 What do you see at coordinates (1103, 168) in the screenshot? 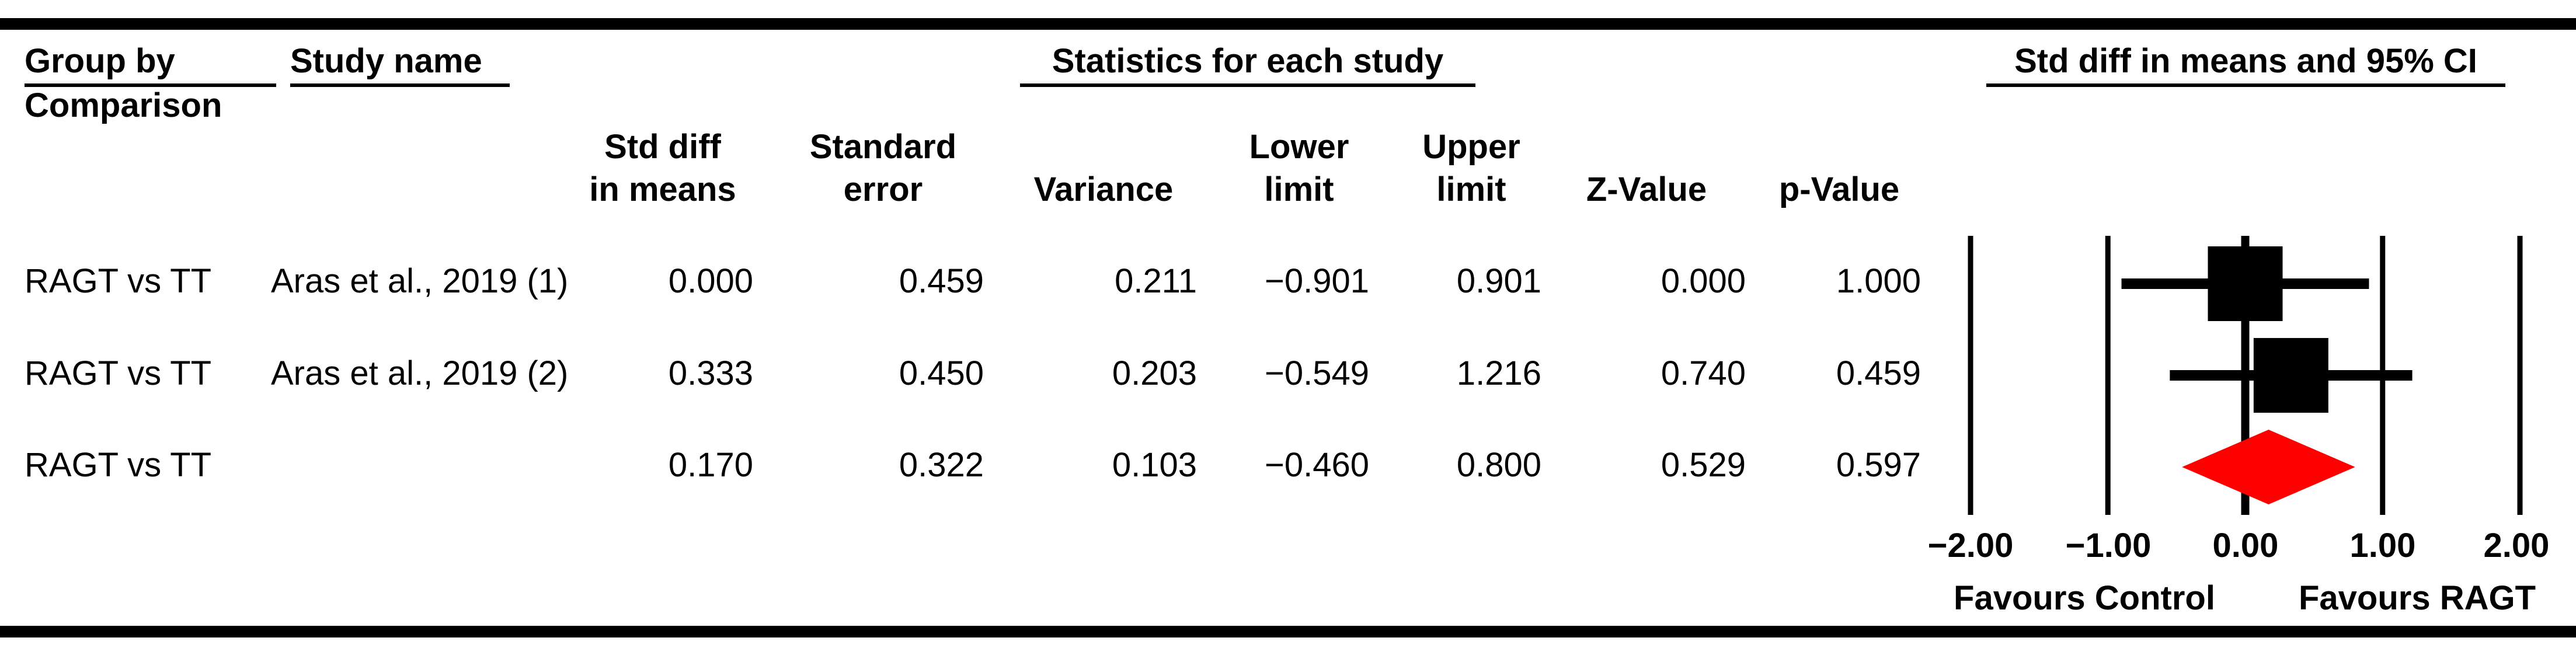
I see `col-header-variance: Variance` at bounding box center [1103, 168].